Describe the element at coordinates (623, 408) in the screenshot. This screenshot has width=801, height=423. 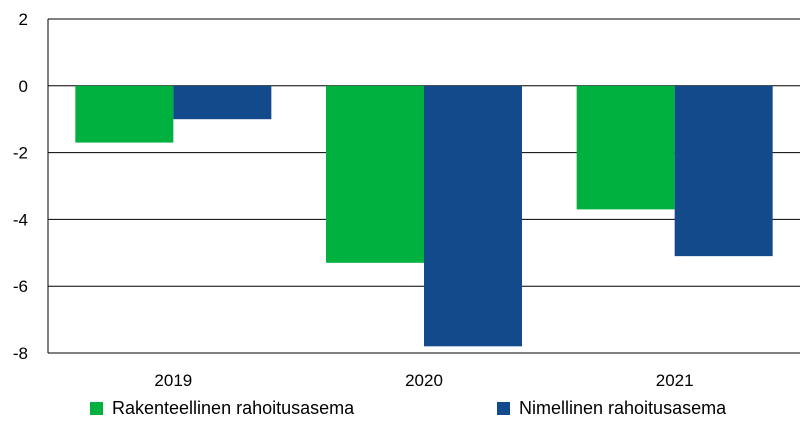
I see `legend-label-nimellinen: Nimellinen rahoitusasema` at that location.